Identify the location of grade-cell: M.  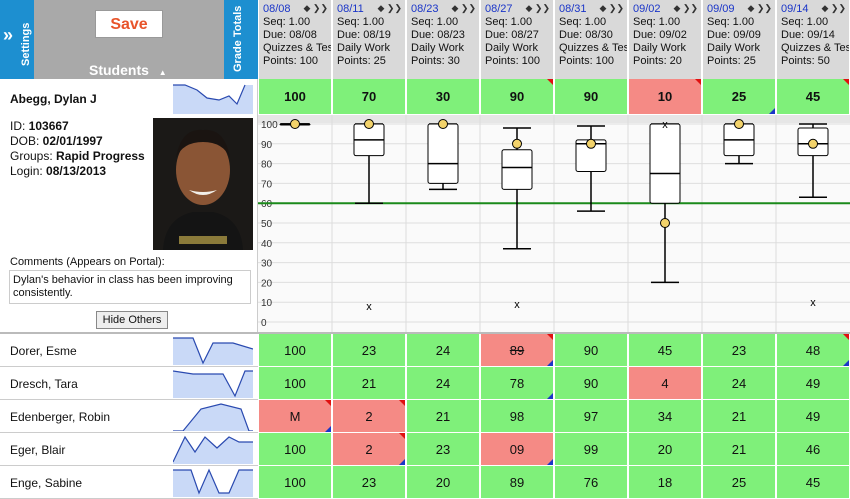
(294, 416).